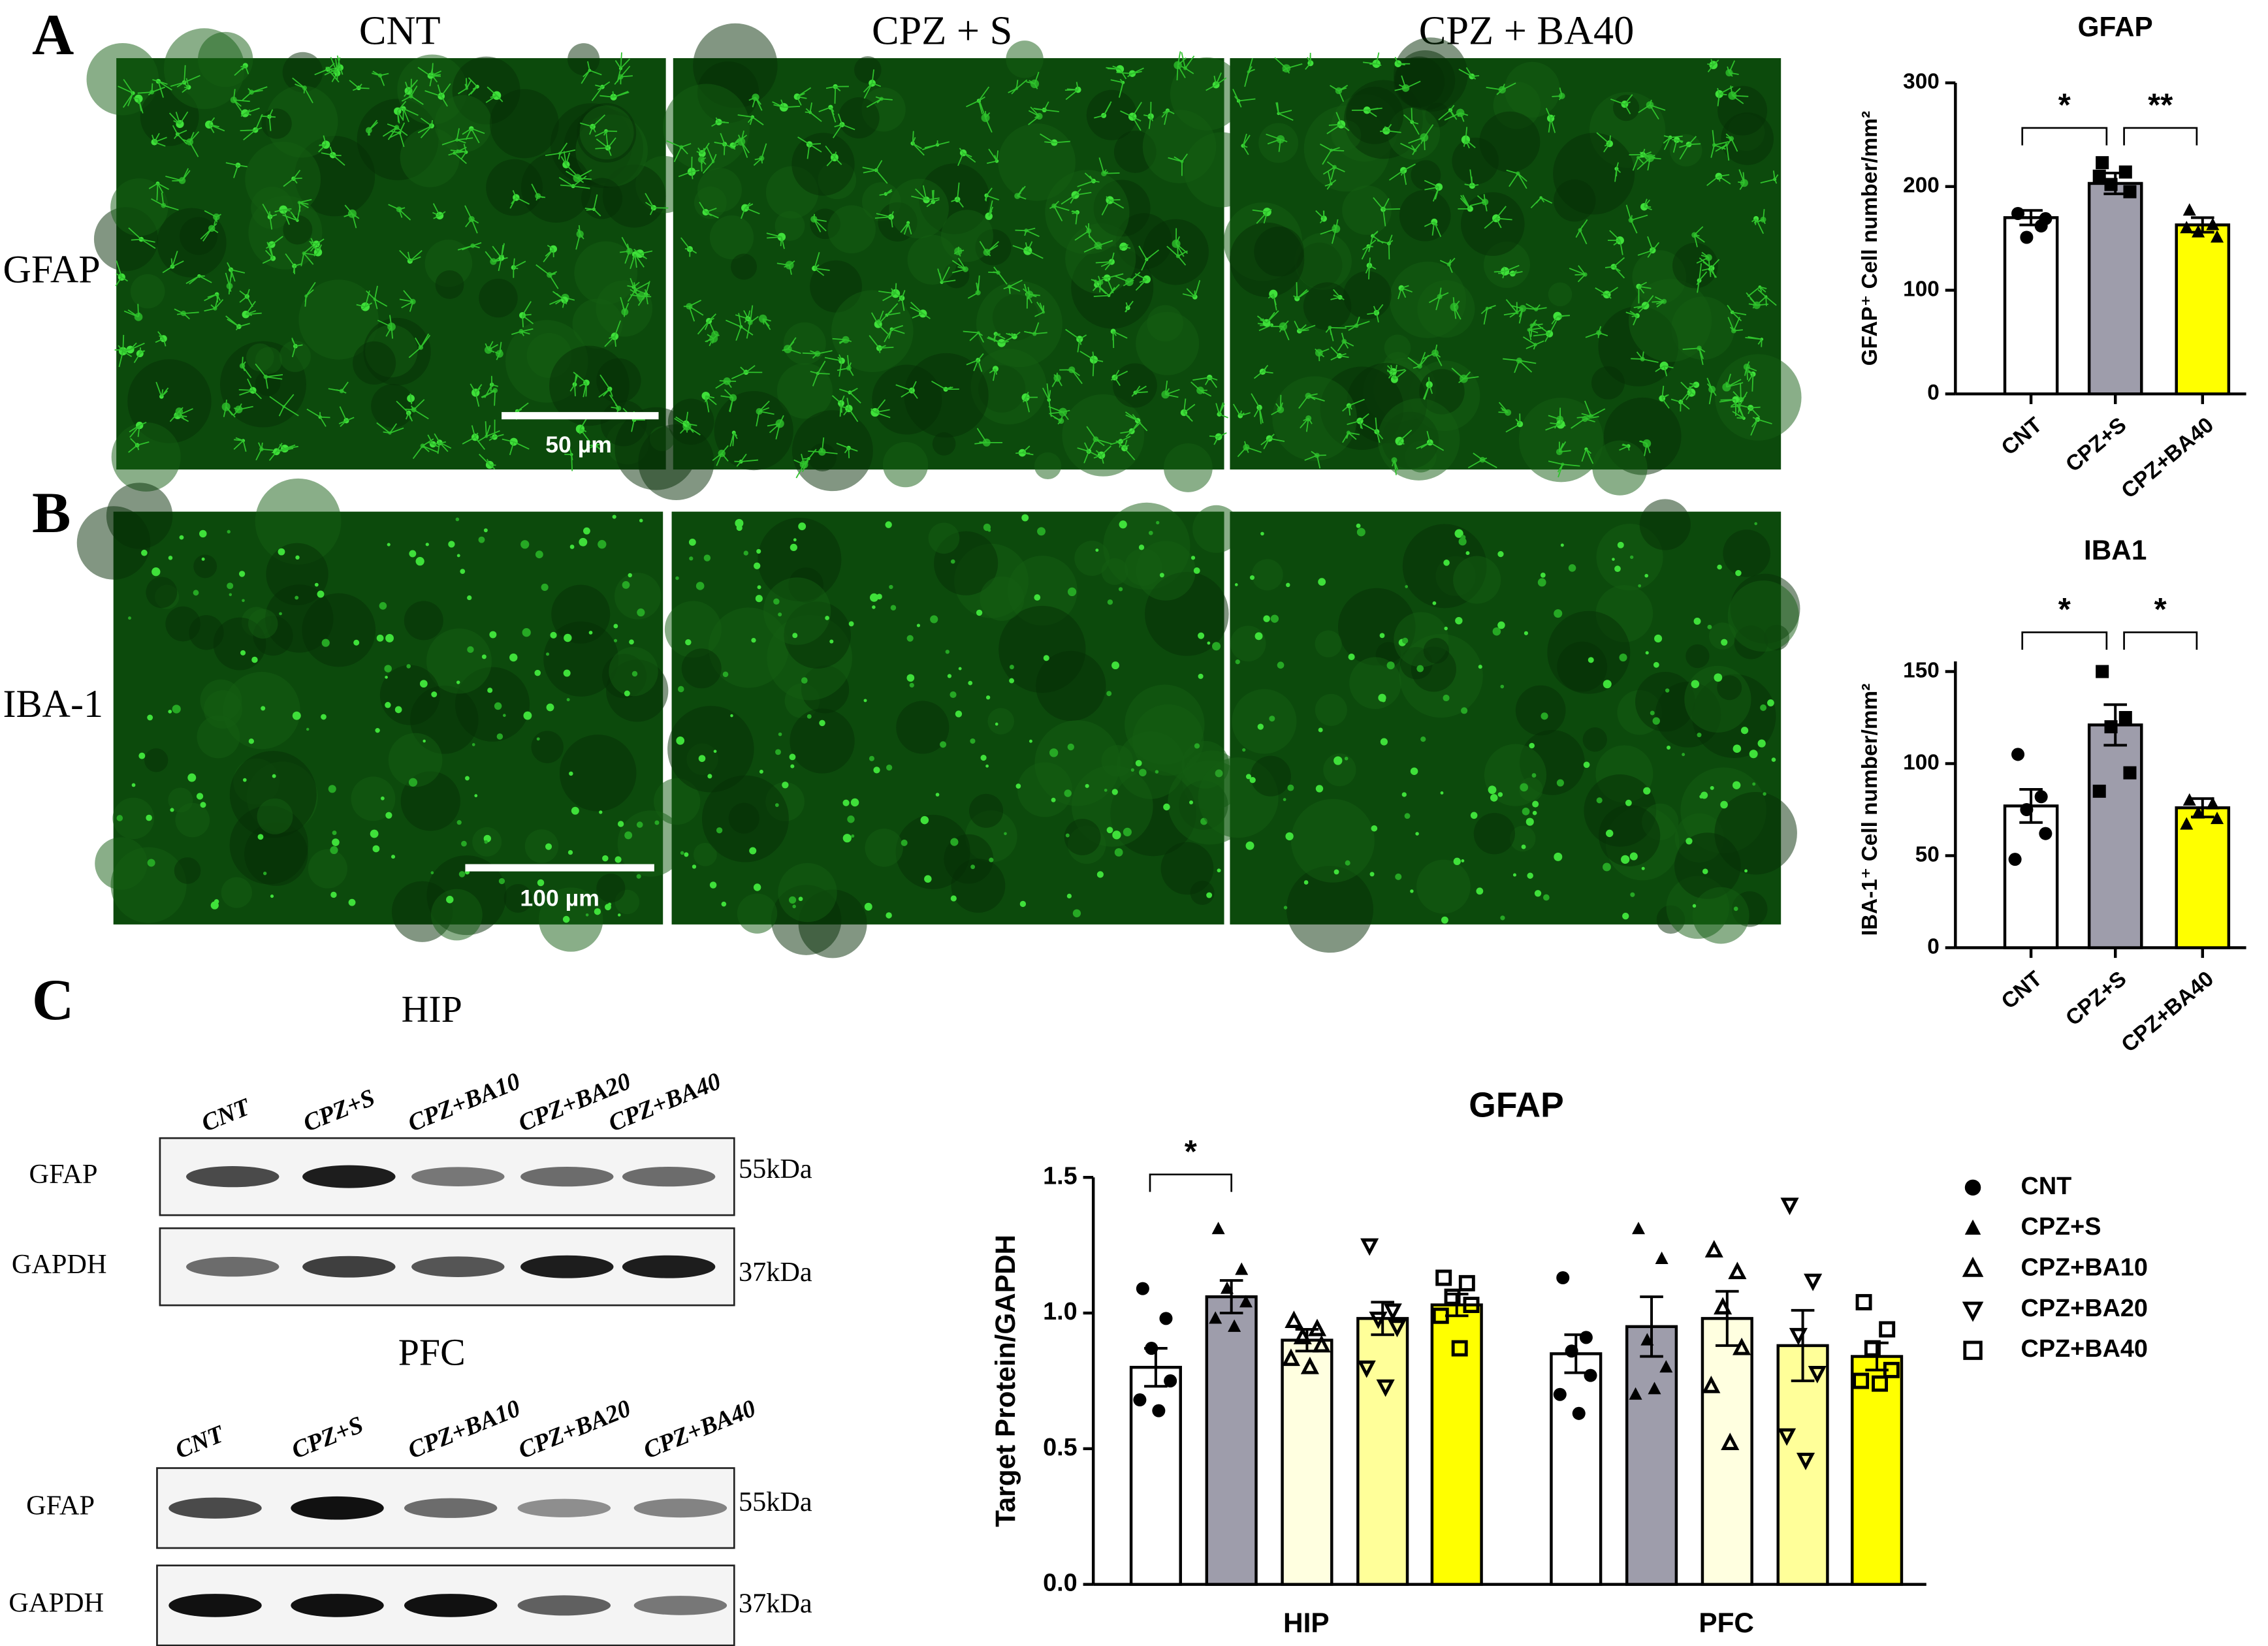  What do you see at coordinates (2084, 1308) in the screenshot?
I see `legend-label: CPZ+BA20` at bounding box center [2084, 1308].